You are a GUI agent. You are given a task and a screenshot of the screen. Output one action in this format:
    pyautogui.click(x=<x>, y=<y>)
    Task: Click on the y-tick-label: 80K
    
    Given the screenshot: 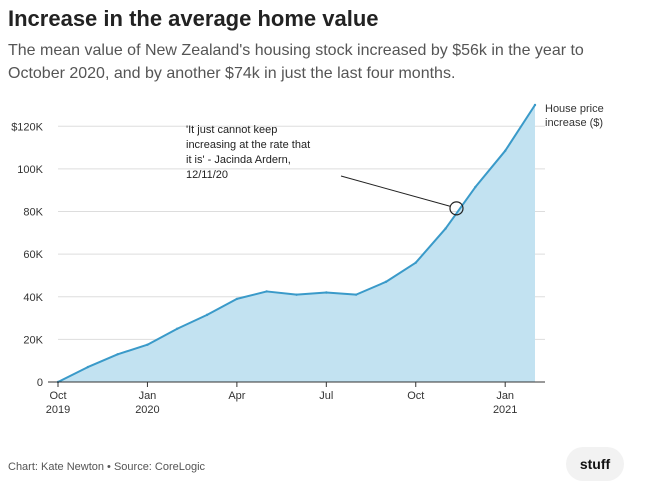 What is the action you would take?
    pyautogui.click(x=33, y=213)
    